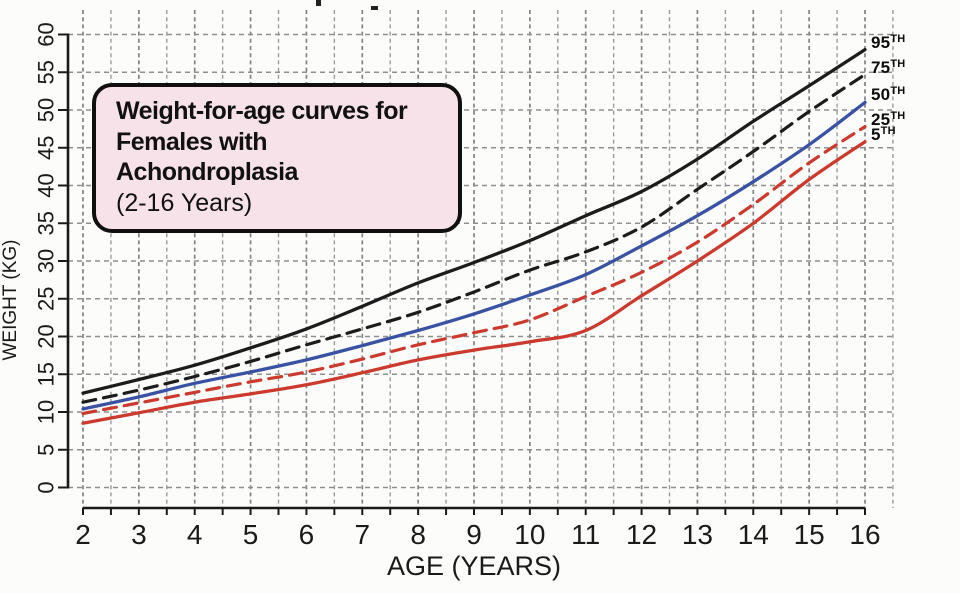 The image size is (960, 593). What do you see at coordinates (46, 374) in the screenshot?
I see `y-tick-label: 15` at bounding box center [46, 374].